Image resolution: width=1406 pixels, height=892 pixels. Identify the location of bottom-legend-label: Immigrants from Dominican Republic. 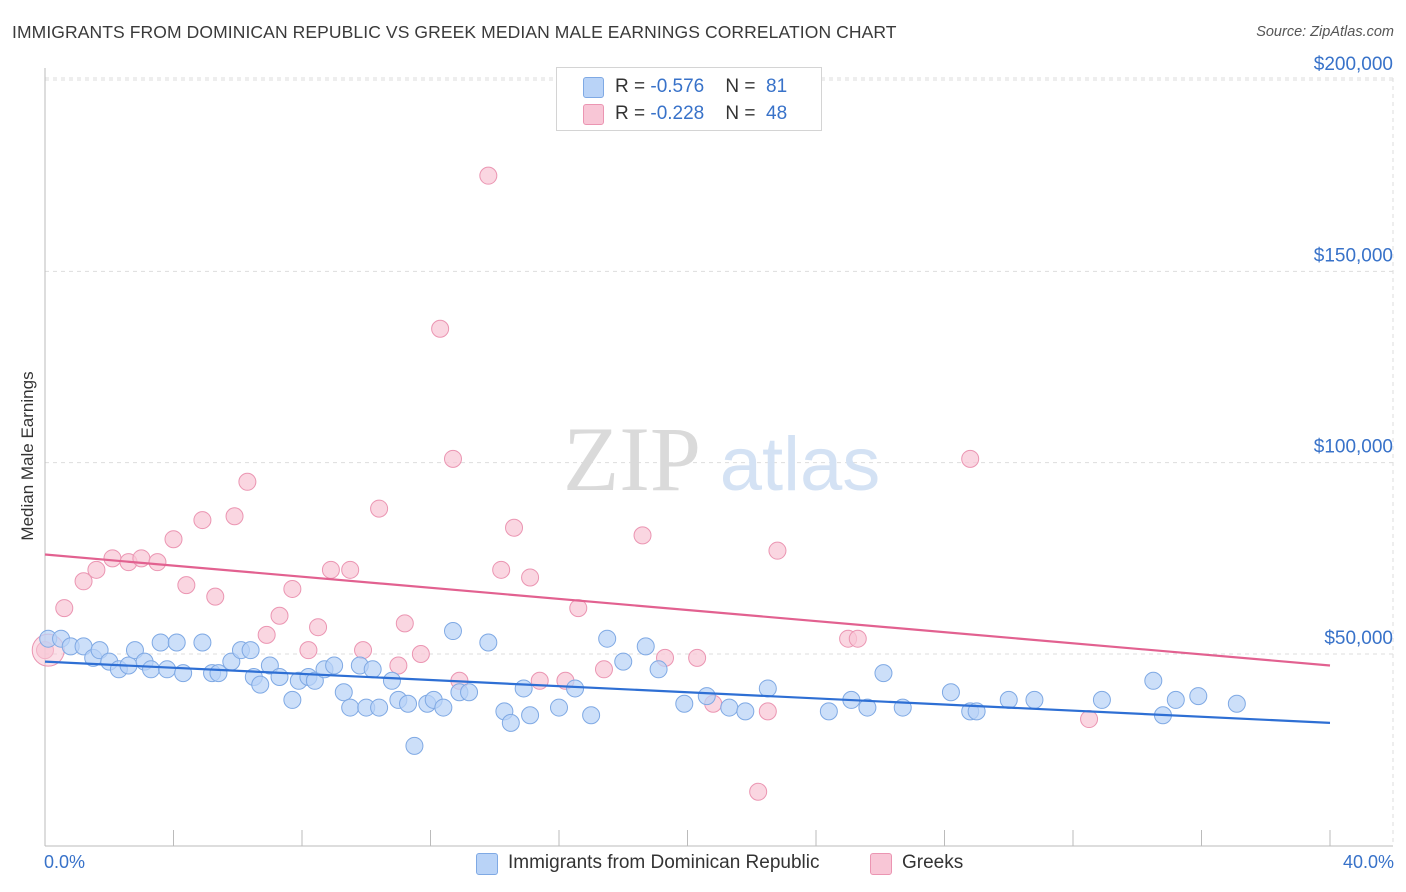
(664, 862).